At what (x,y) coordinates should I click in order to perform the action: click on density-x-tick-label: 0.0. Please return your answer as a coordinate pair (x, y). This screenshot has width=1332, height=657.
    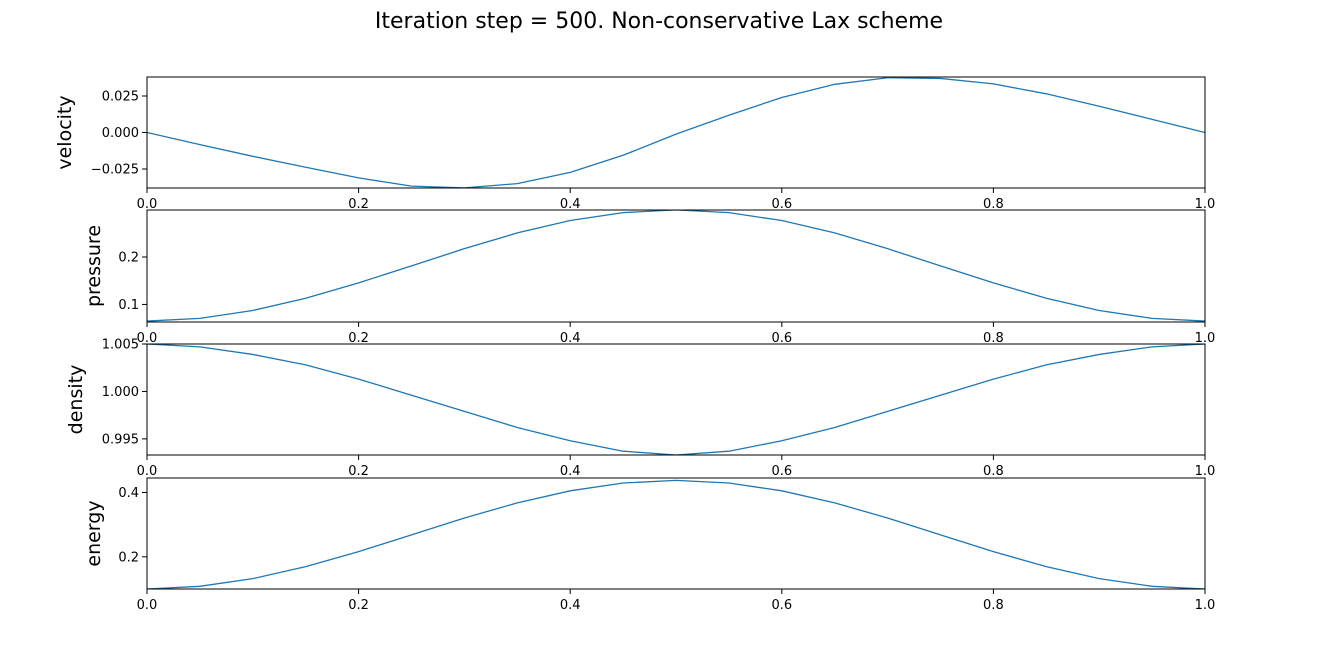
    Looking at the image, I should click on (147, 471).